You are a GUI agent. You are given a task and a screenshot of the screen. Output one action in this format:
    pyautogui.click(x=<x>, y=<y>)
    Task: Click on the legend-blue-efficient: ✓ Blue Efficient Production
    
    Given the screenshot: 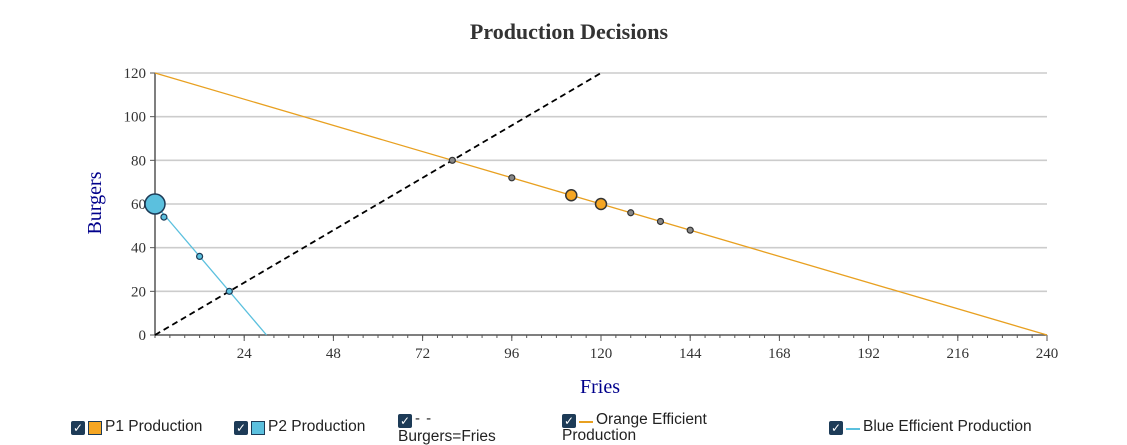 What is the action you would take?
    pyautogui.click(x=930, y=427)
    